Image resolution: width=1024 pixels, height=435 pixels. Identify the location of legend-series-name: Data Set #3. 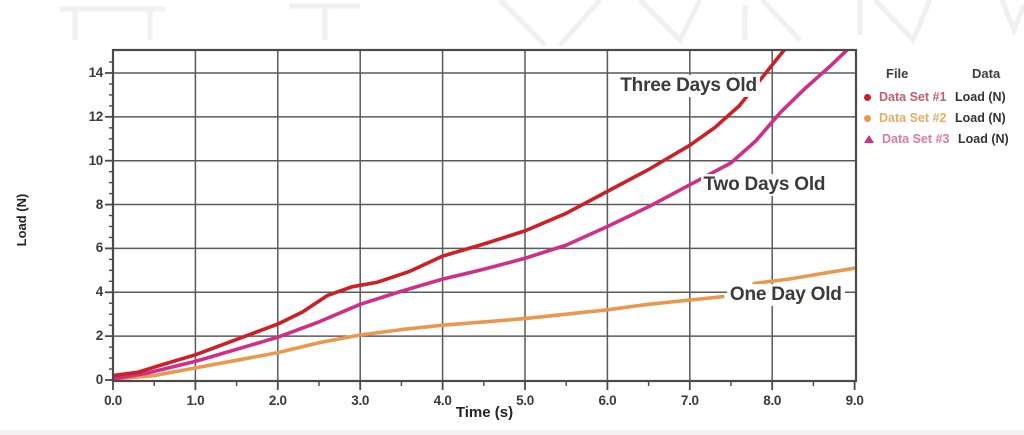
(916, 139).